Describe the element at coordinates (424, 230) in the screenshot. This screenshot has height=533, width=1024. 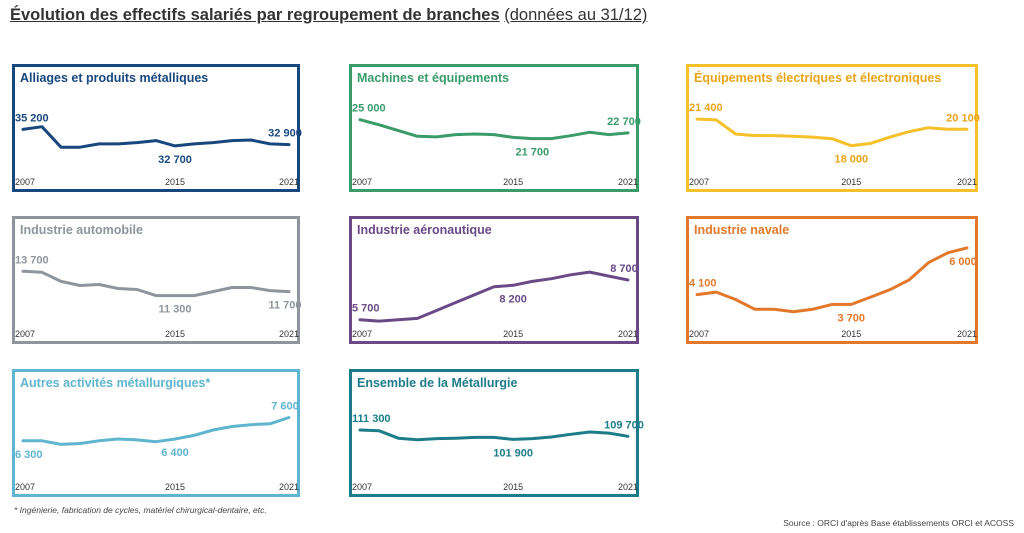
I see `chart-title: Industrie aéronautique` at that location.